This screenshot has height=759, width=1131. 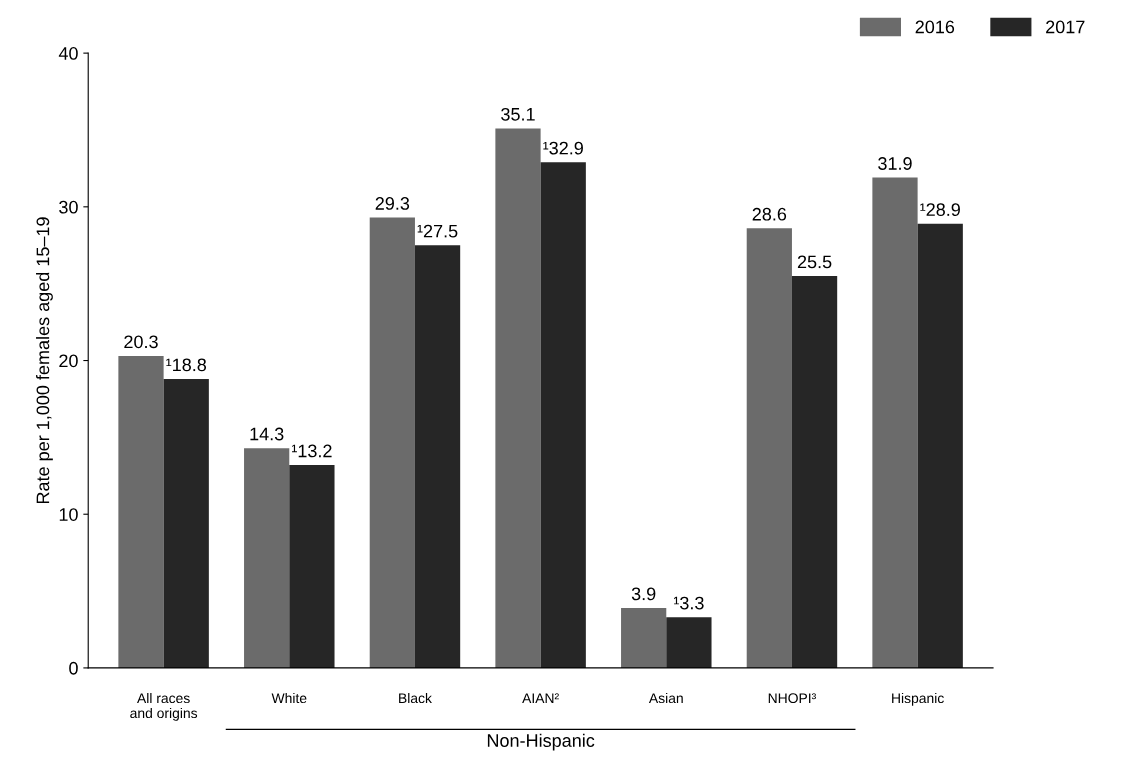 I want to click on data-label: ¹32.9, so click(x=563, y=148).